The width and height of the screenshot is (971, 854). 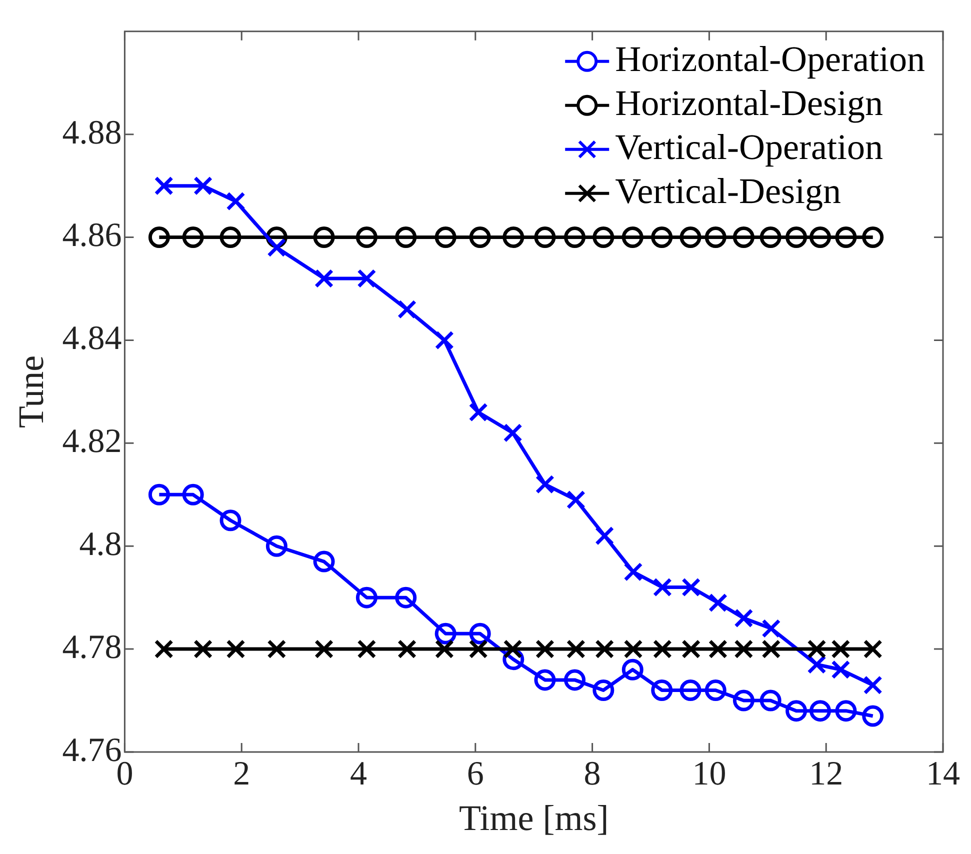 I want to click on y-tick-label: 4.8, so click(x=100, y=545).